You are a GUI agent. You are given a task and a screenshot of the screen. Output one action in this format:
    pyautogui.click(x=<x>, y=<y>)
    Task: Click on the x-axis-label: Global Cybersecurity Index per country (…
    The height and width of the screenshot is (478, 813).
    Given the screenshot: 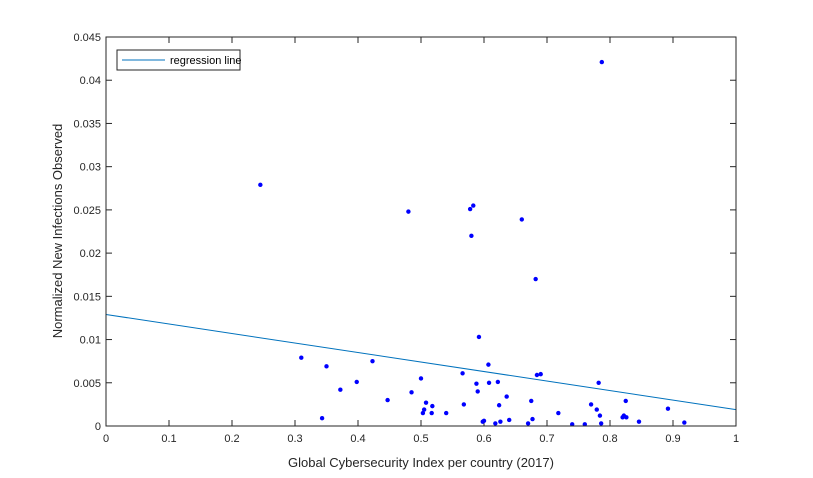 What is the action you would take?
    pyautogui.click(x=421, y=462)
    